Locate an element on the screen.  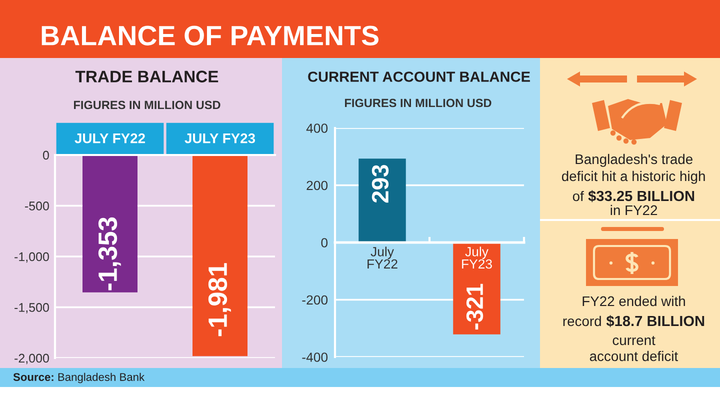
data-label: -1,353 is located at coordinates (109, 253).